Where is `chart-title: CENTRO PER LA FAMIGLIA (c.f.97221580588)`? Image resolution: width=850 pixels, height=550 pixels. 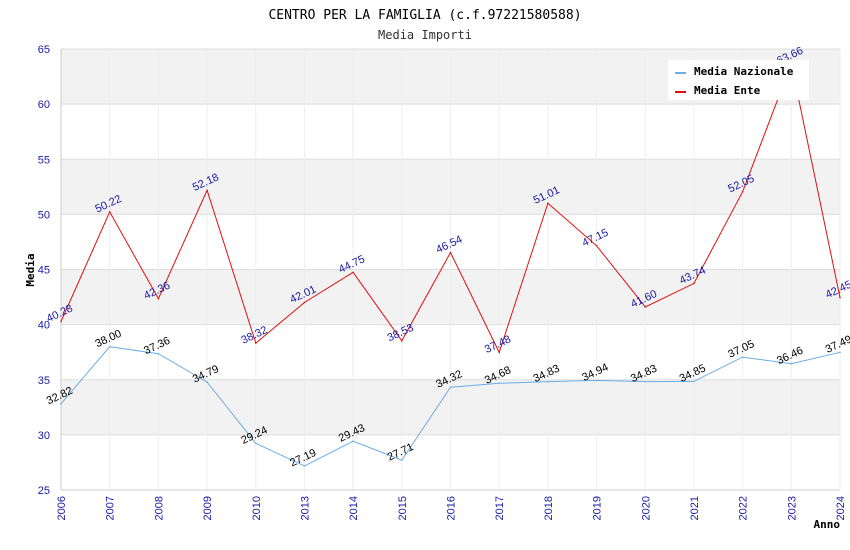
chart-title: CENTRO PER LA FAMIGLIA (c.f.97221580588) is located at coordinates (424, 15).